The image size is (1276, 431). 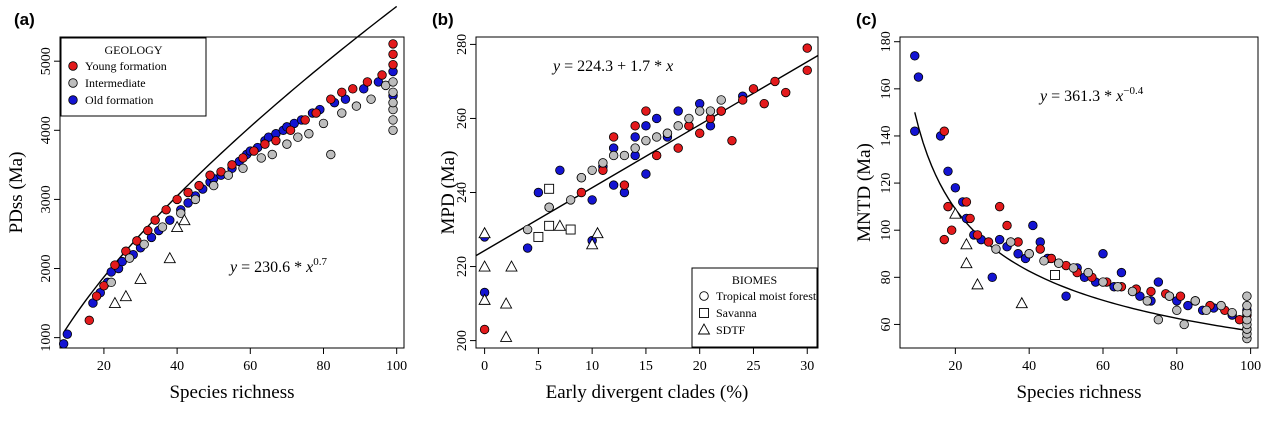 What do you see at coordinates (647, 392) in the screenshot?
I see `x-axis-title: Early divergent clades (%)` at bounding box center [647, 392].